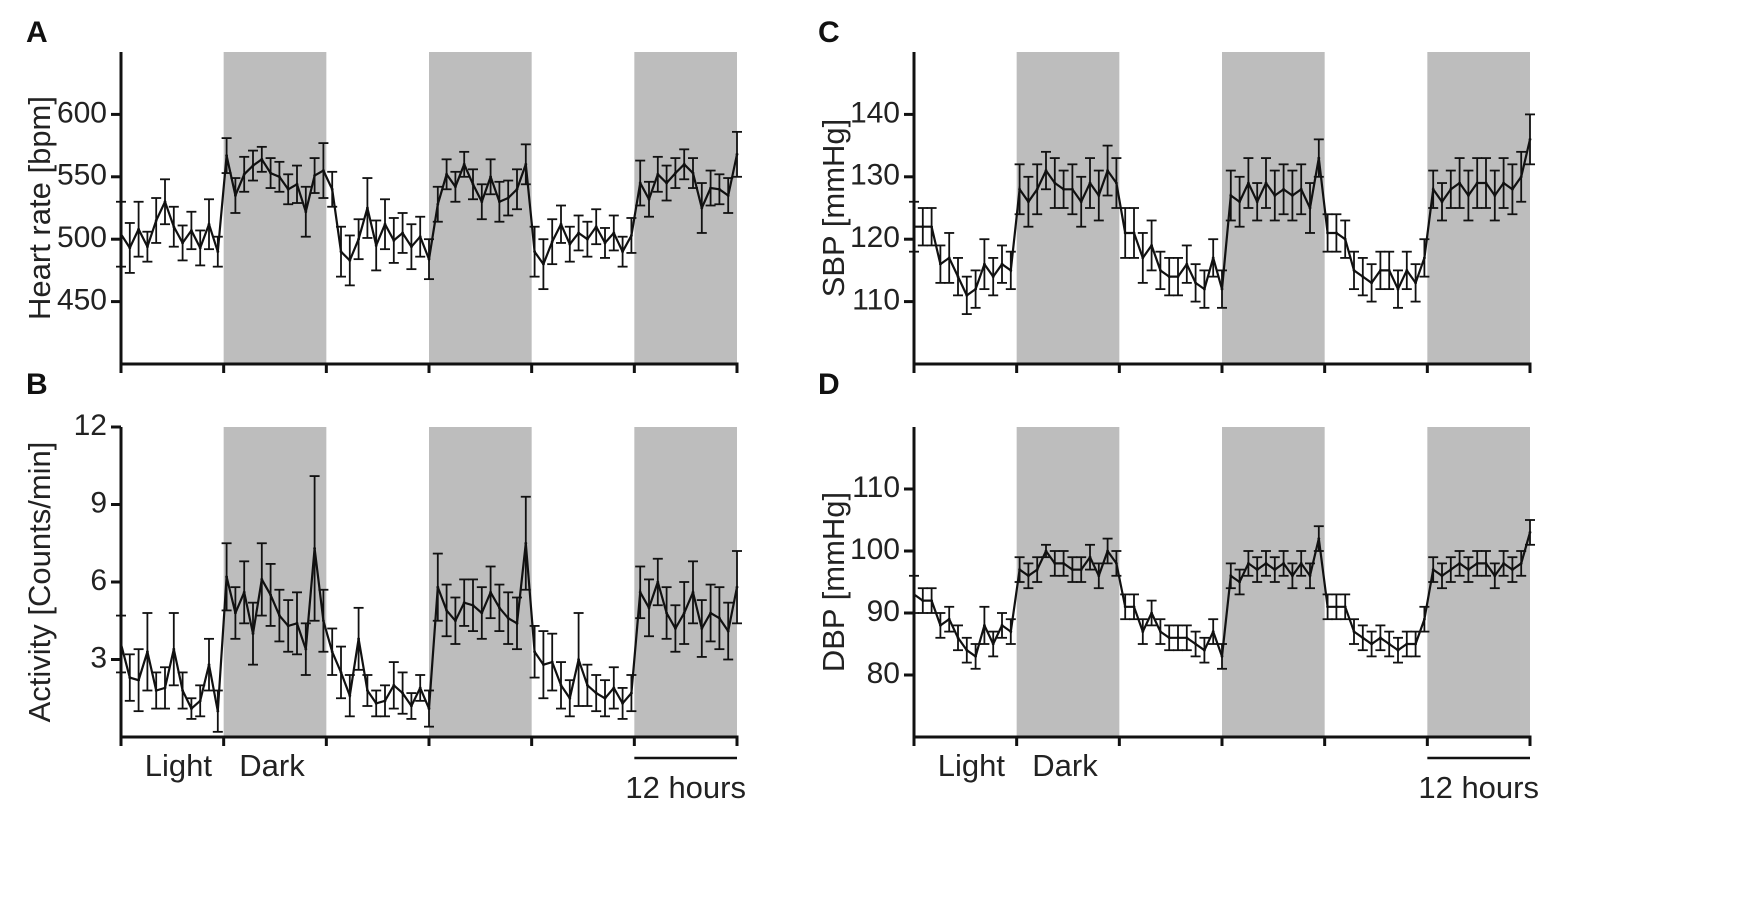 Image resolution: width=1746 pixels, height=916 pixels. Describe the element at coordinates (82, 112) in the screenshot. I see `y-tick-label: 600` at that location.